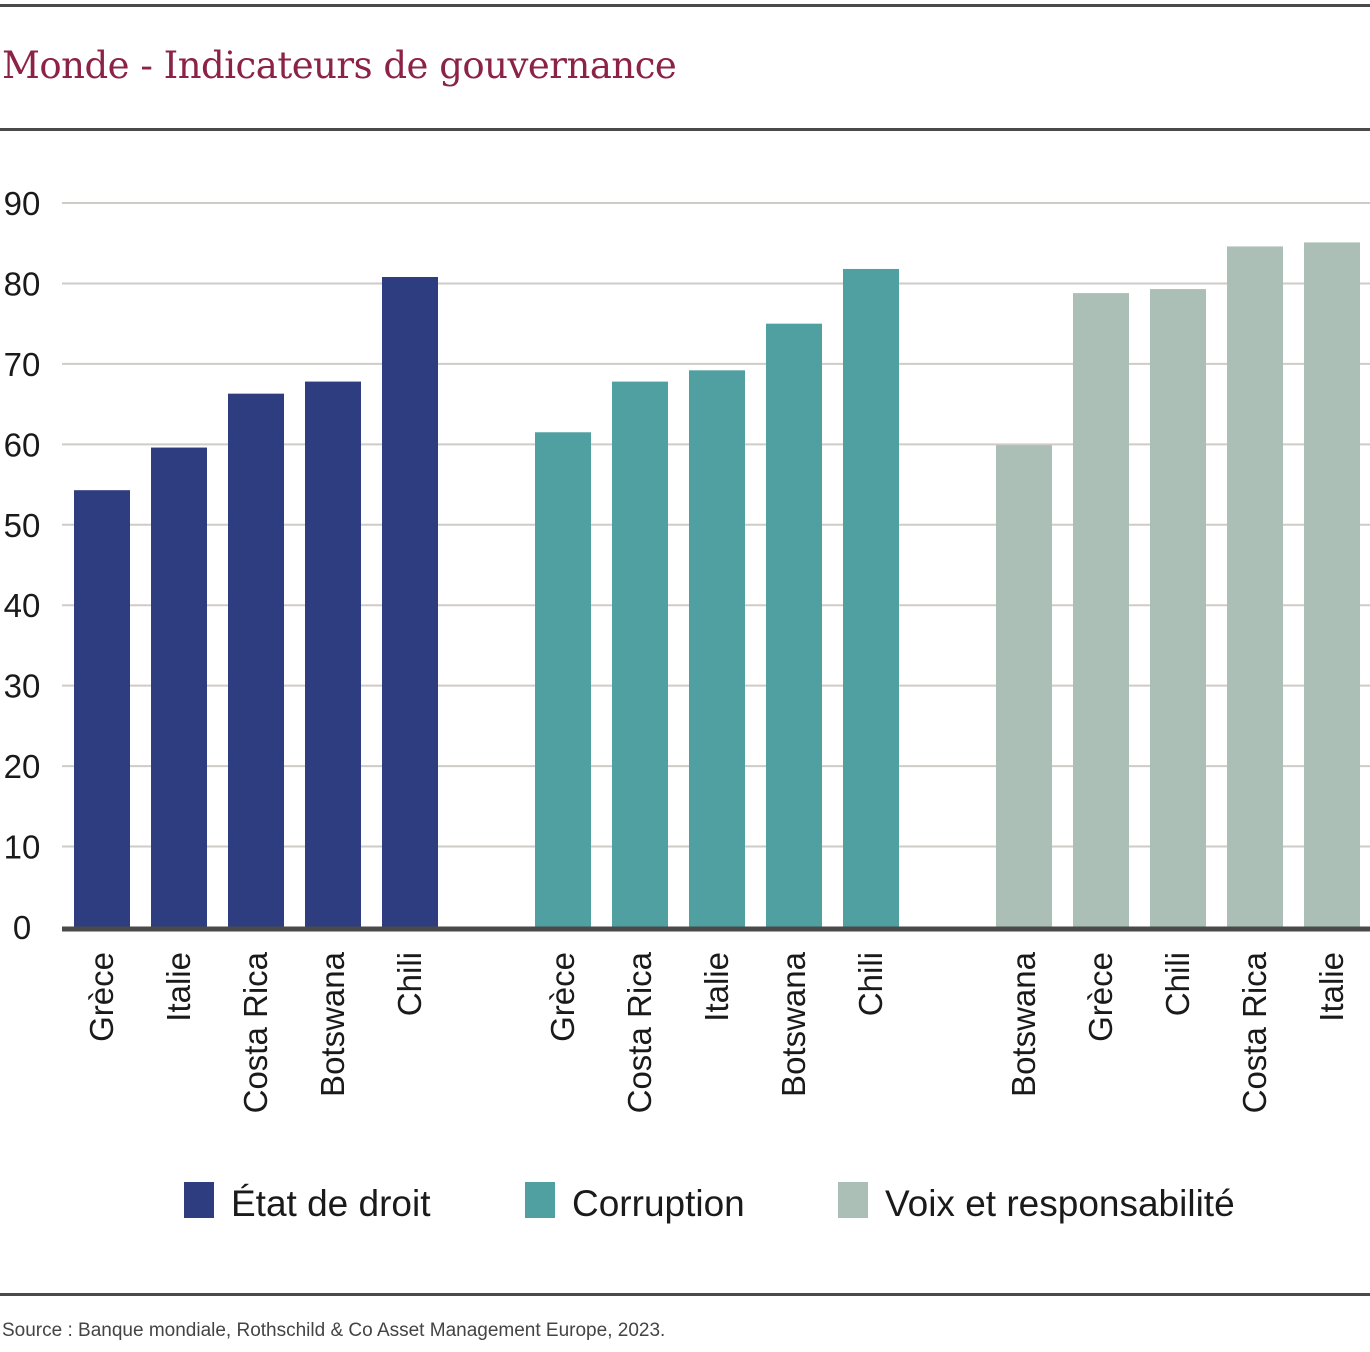  Describe the element at coordinates (22, 565) in the screenshot. I see `y-axis-ticks: 0 10 20 30 40 50 60 70 80 90` at that location.